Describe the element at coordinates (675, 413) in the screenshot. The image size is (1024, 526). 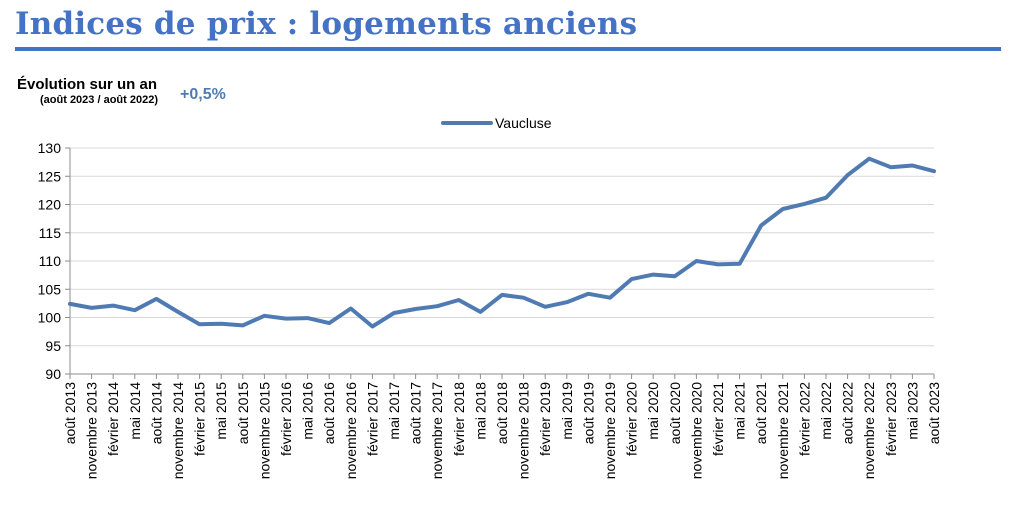
I see `x-tick-label: août 2020` at that location.